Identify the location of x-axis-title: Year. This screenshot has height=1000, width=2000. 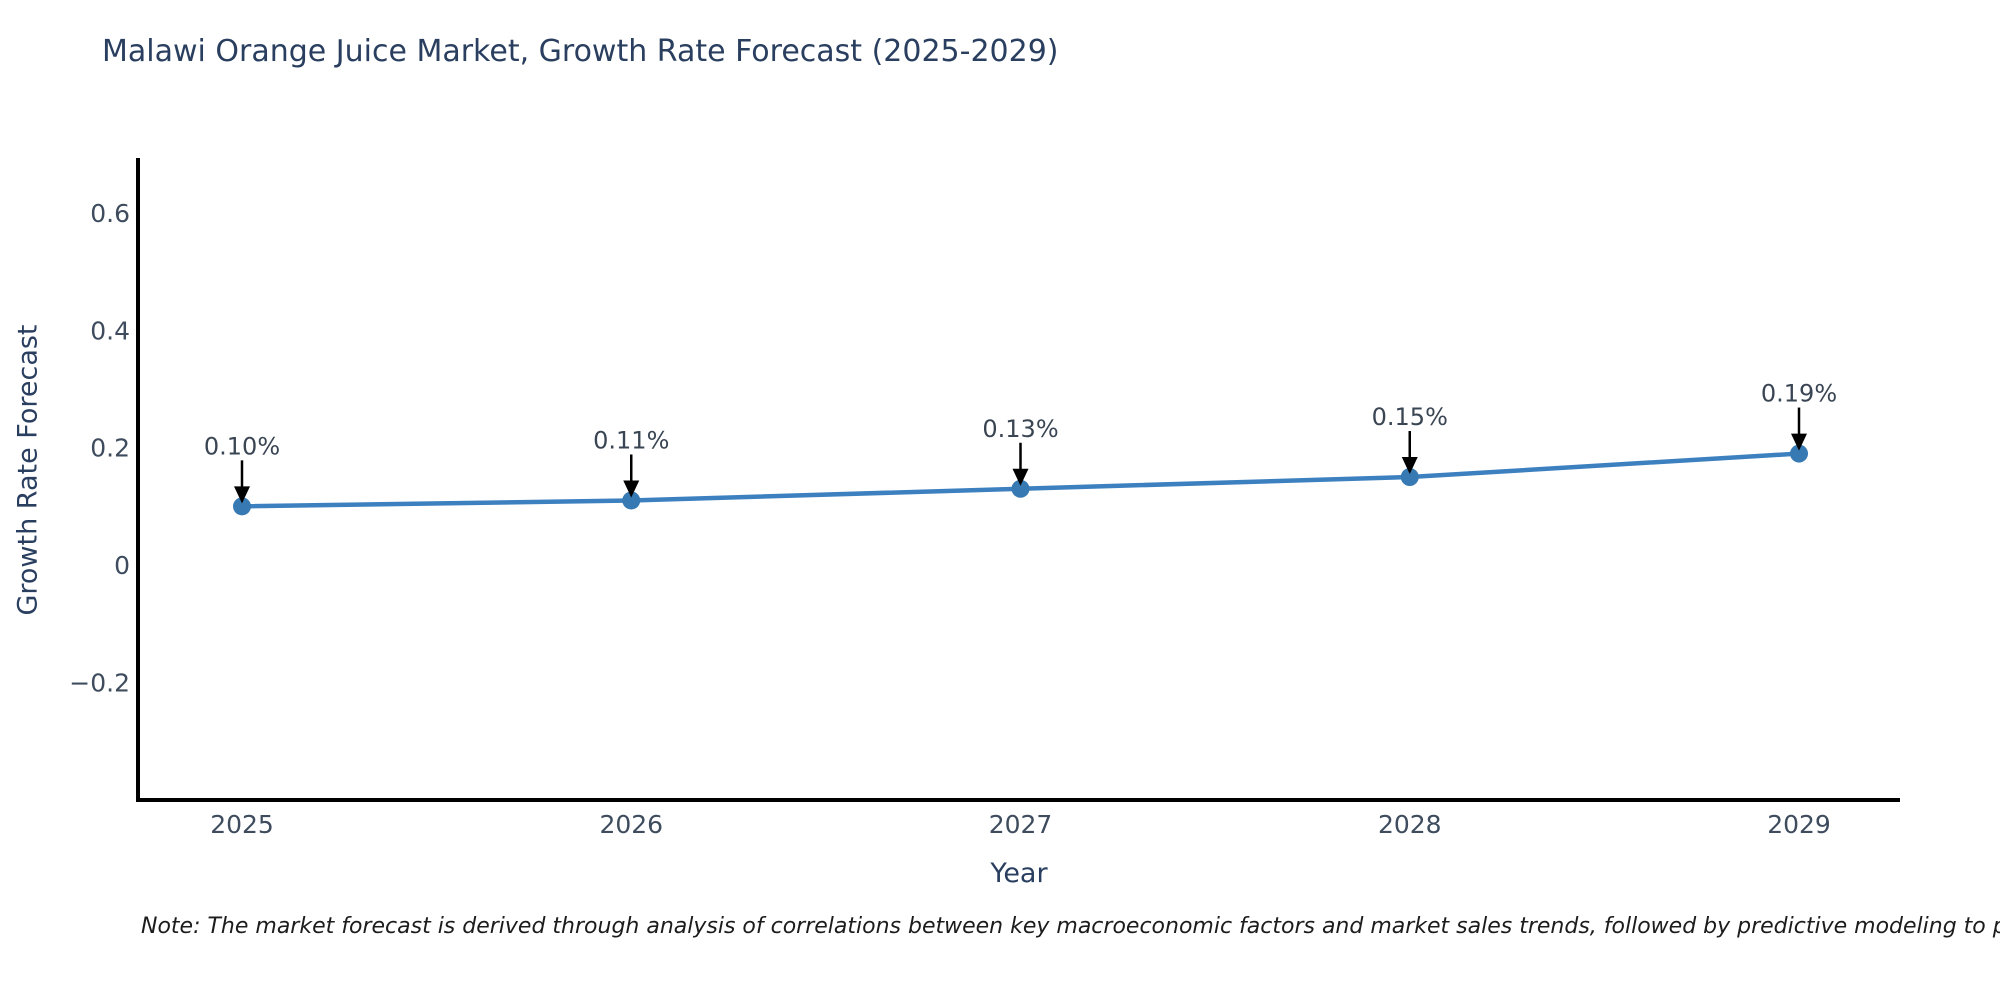
(1019, 873).